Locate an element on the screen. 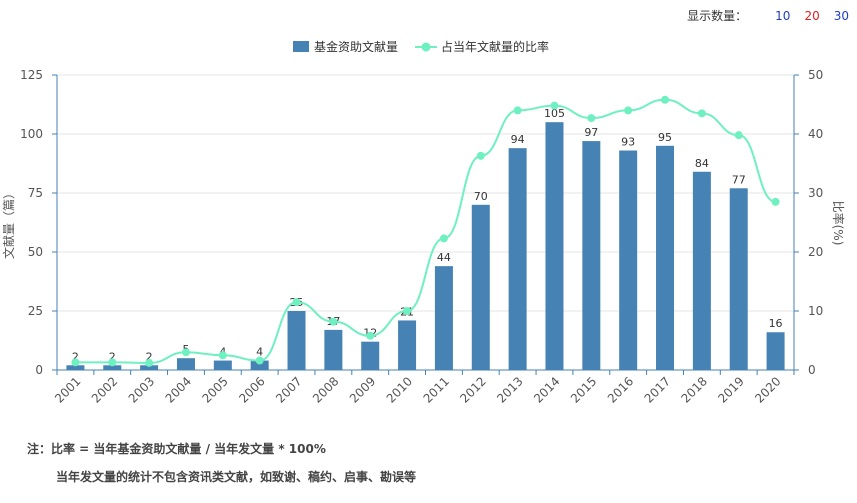 The height and width of the screenshot is (503, 857). bar-value-label: 93 is located at coordinates (628, 142).